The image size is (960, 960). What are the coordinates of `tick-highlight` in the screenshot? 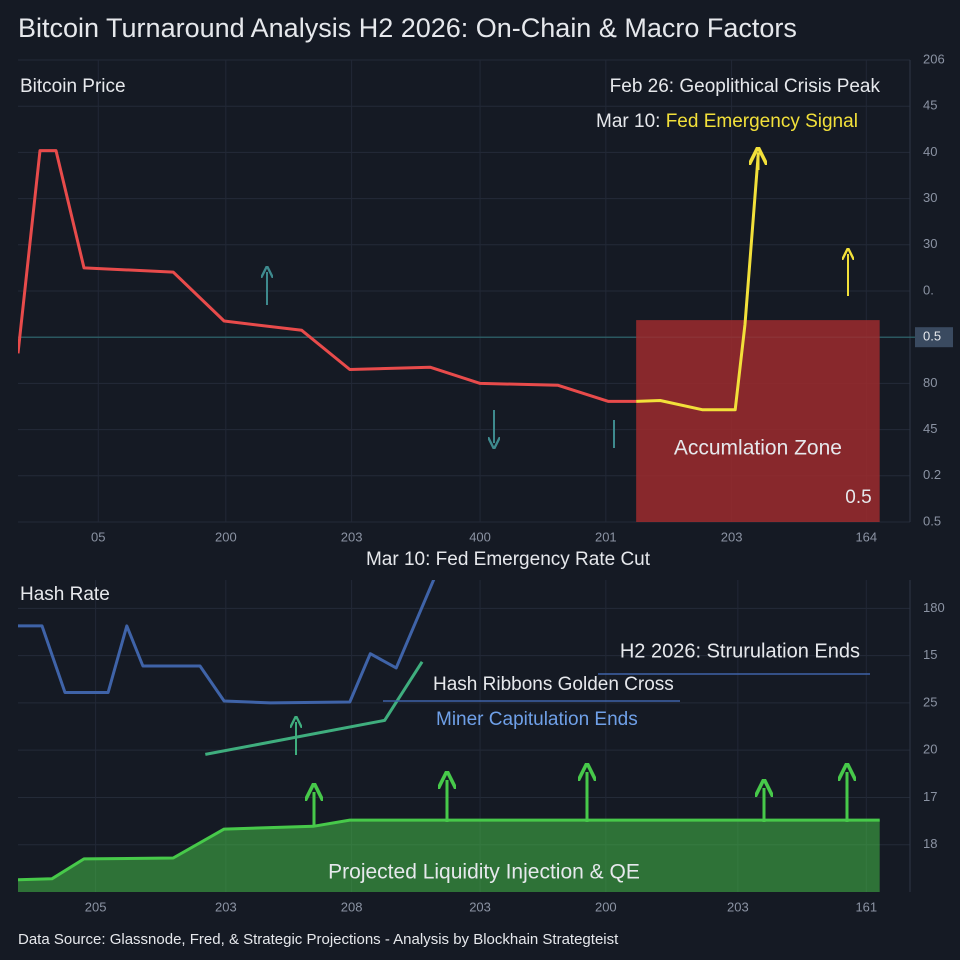 It's located at (934, 337).